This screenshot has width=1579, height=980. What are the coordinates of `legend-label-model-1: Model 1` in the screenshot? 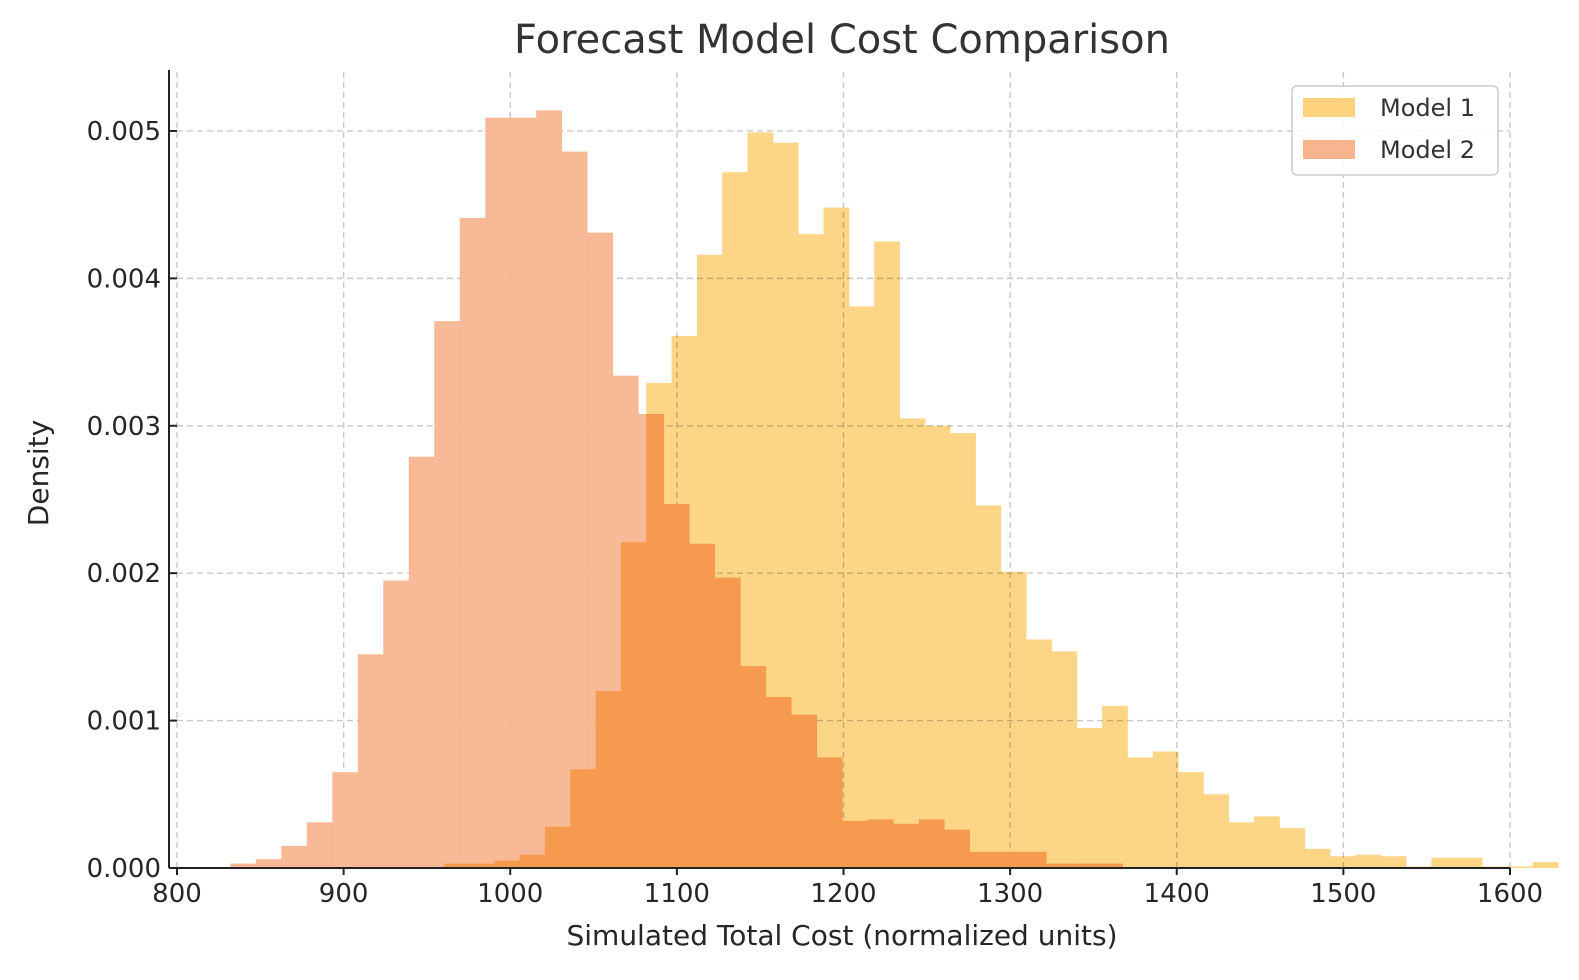 It's located at (1427, 108).